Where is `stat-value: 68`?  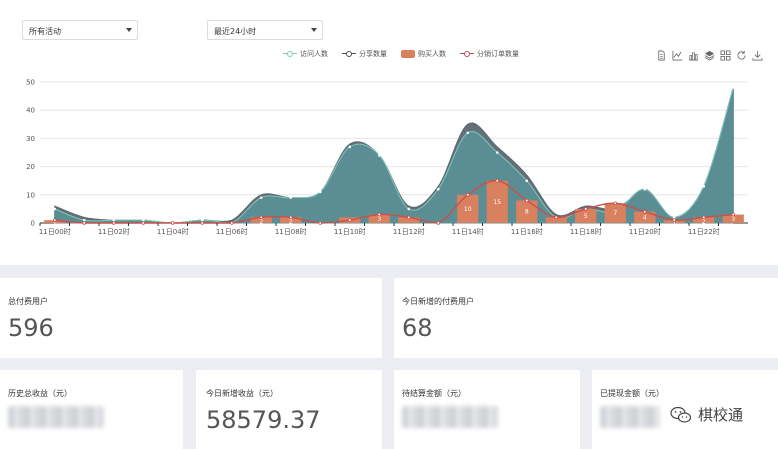
stat-value: 68 is located at coordinates (417, 328).